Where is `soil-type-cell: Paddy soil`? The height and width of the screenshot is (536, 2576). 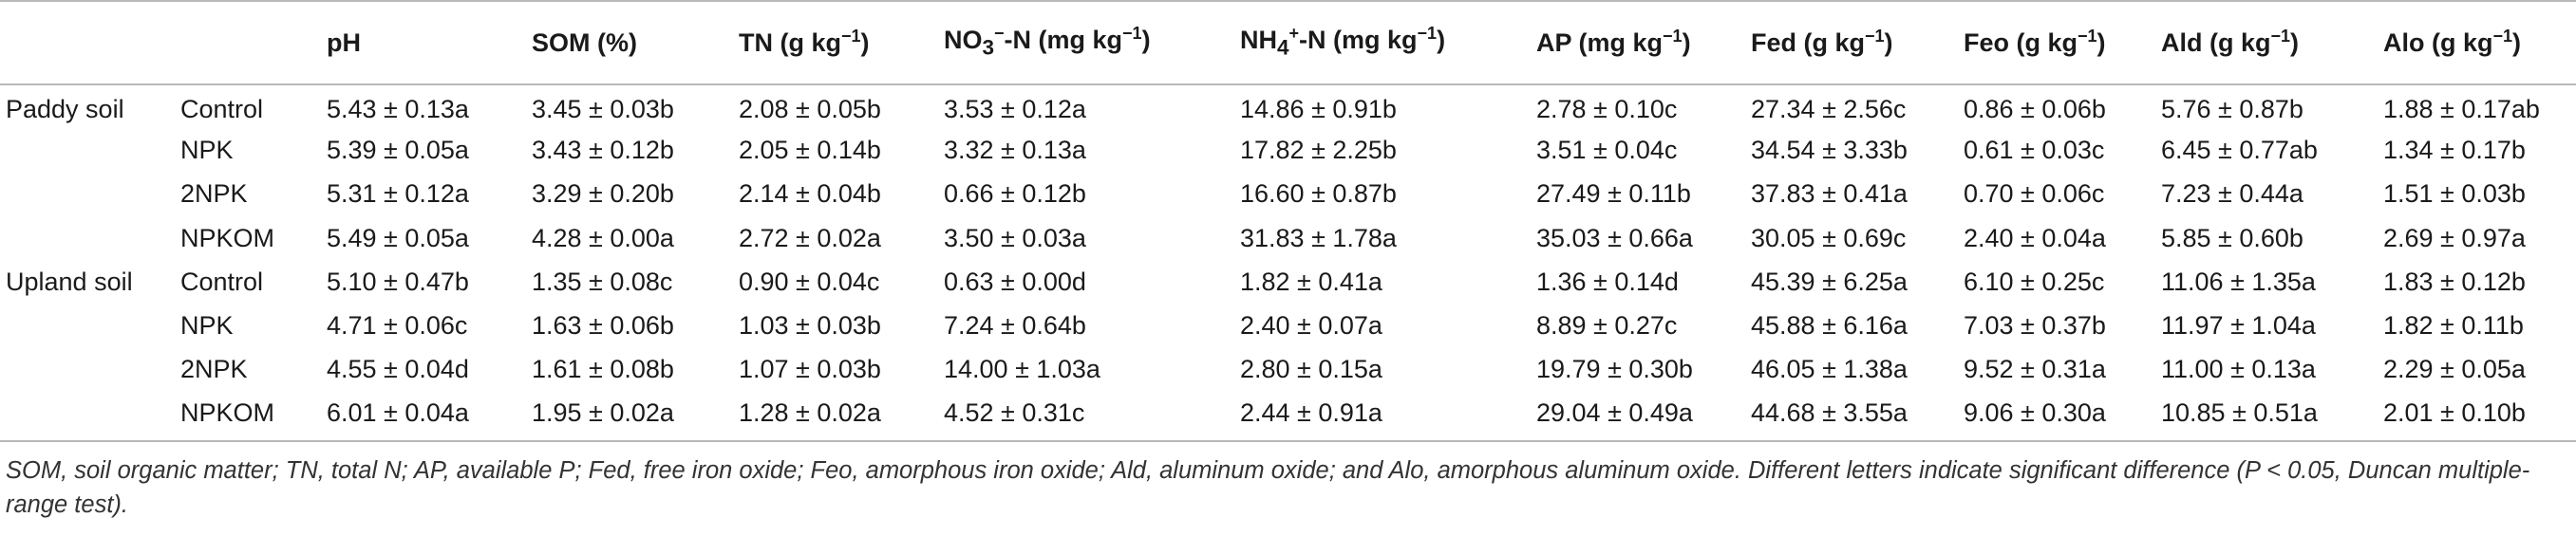
soil-type-cell: Paddy soil is located at coordinates (65, 110).